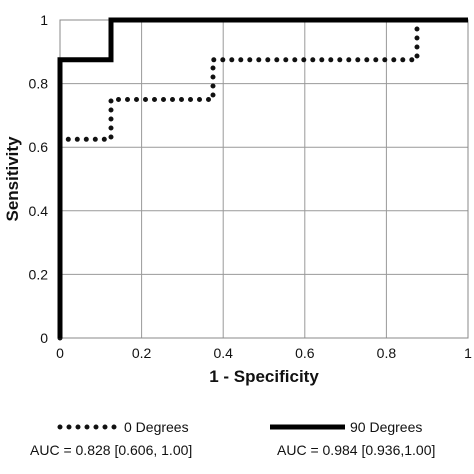  Describe the element at coordinates (44, 20) in the screenshot. I see `y-tick-label: 1` at that location.